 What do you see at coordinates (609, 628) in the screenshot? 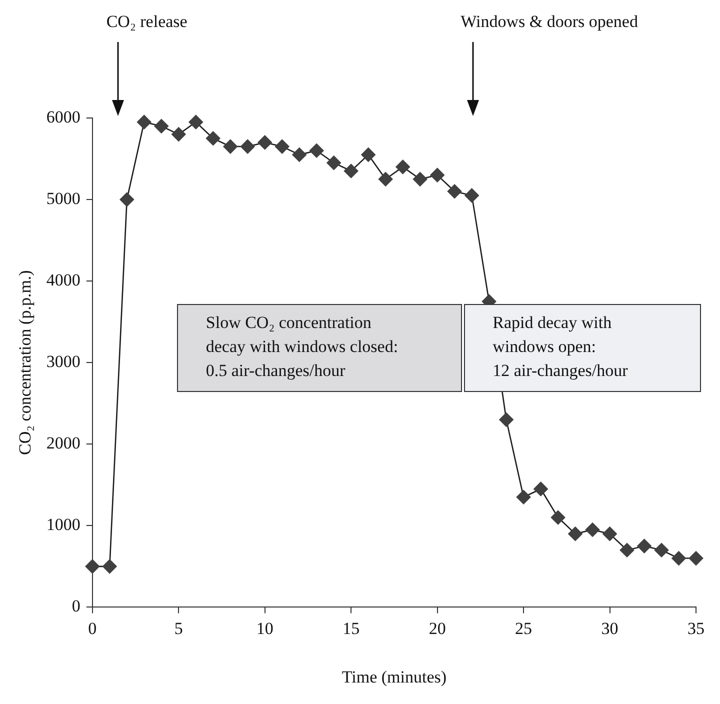
I see `x-tick-label: 30` at bounding box center [609, 628].